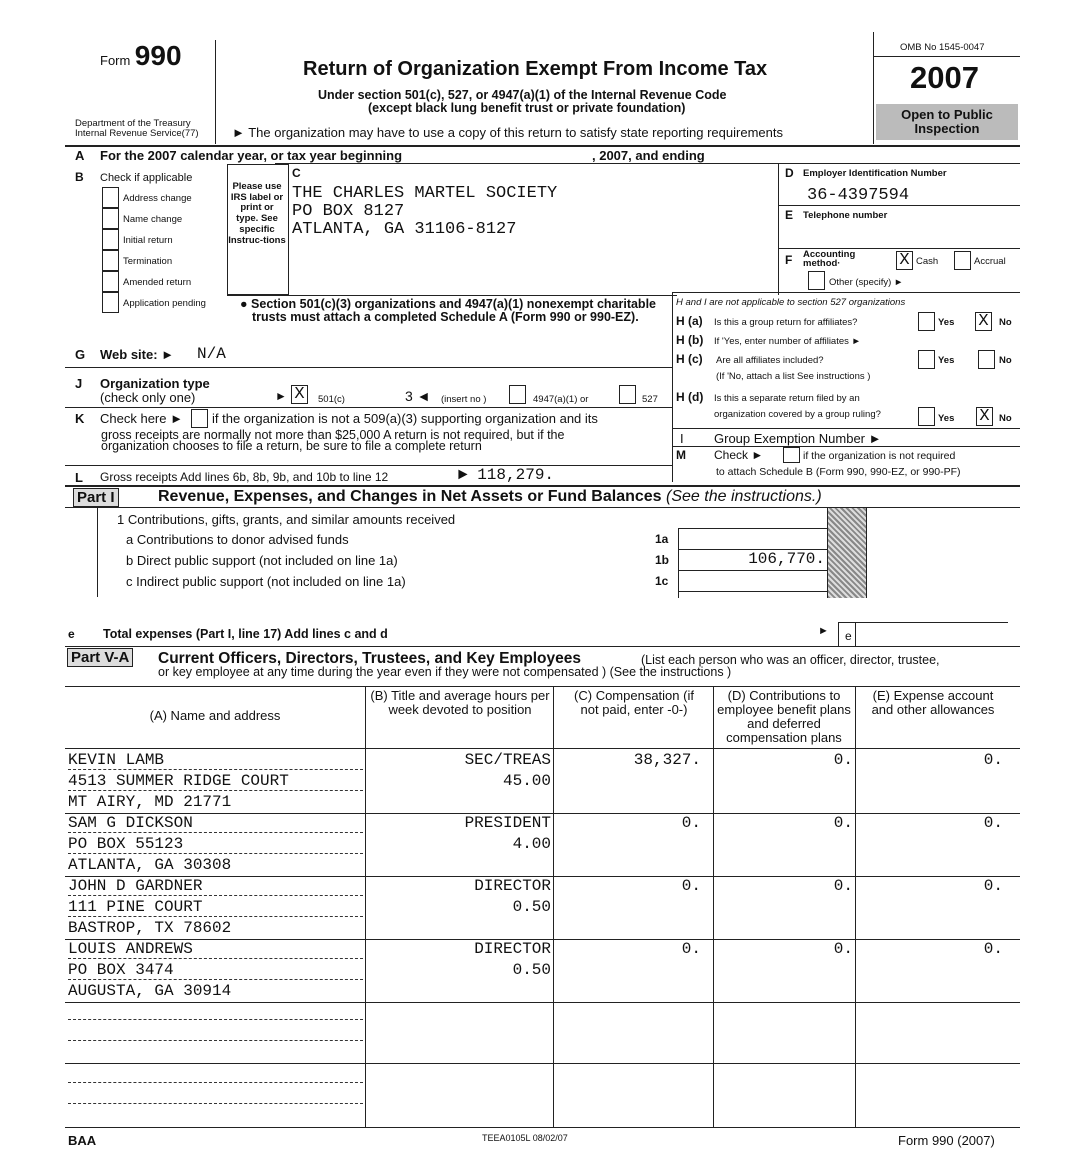 The height and width of the screenshot is (1165, 1076). I want to click on hc-yes-label: Yes, so click(946, 360).